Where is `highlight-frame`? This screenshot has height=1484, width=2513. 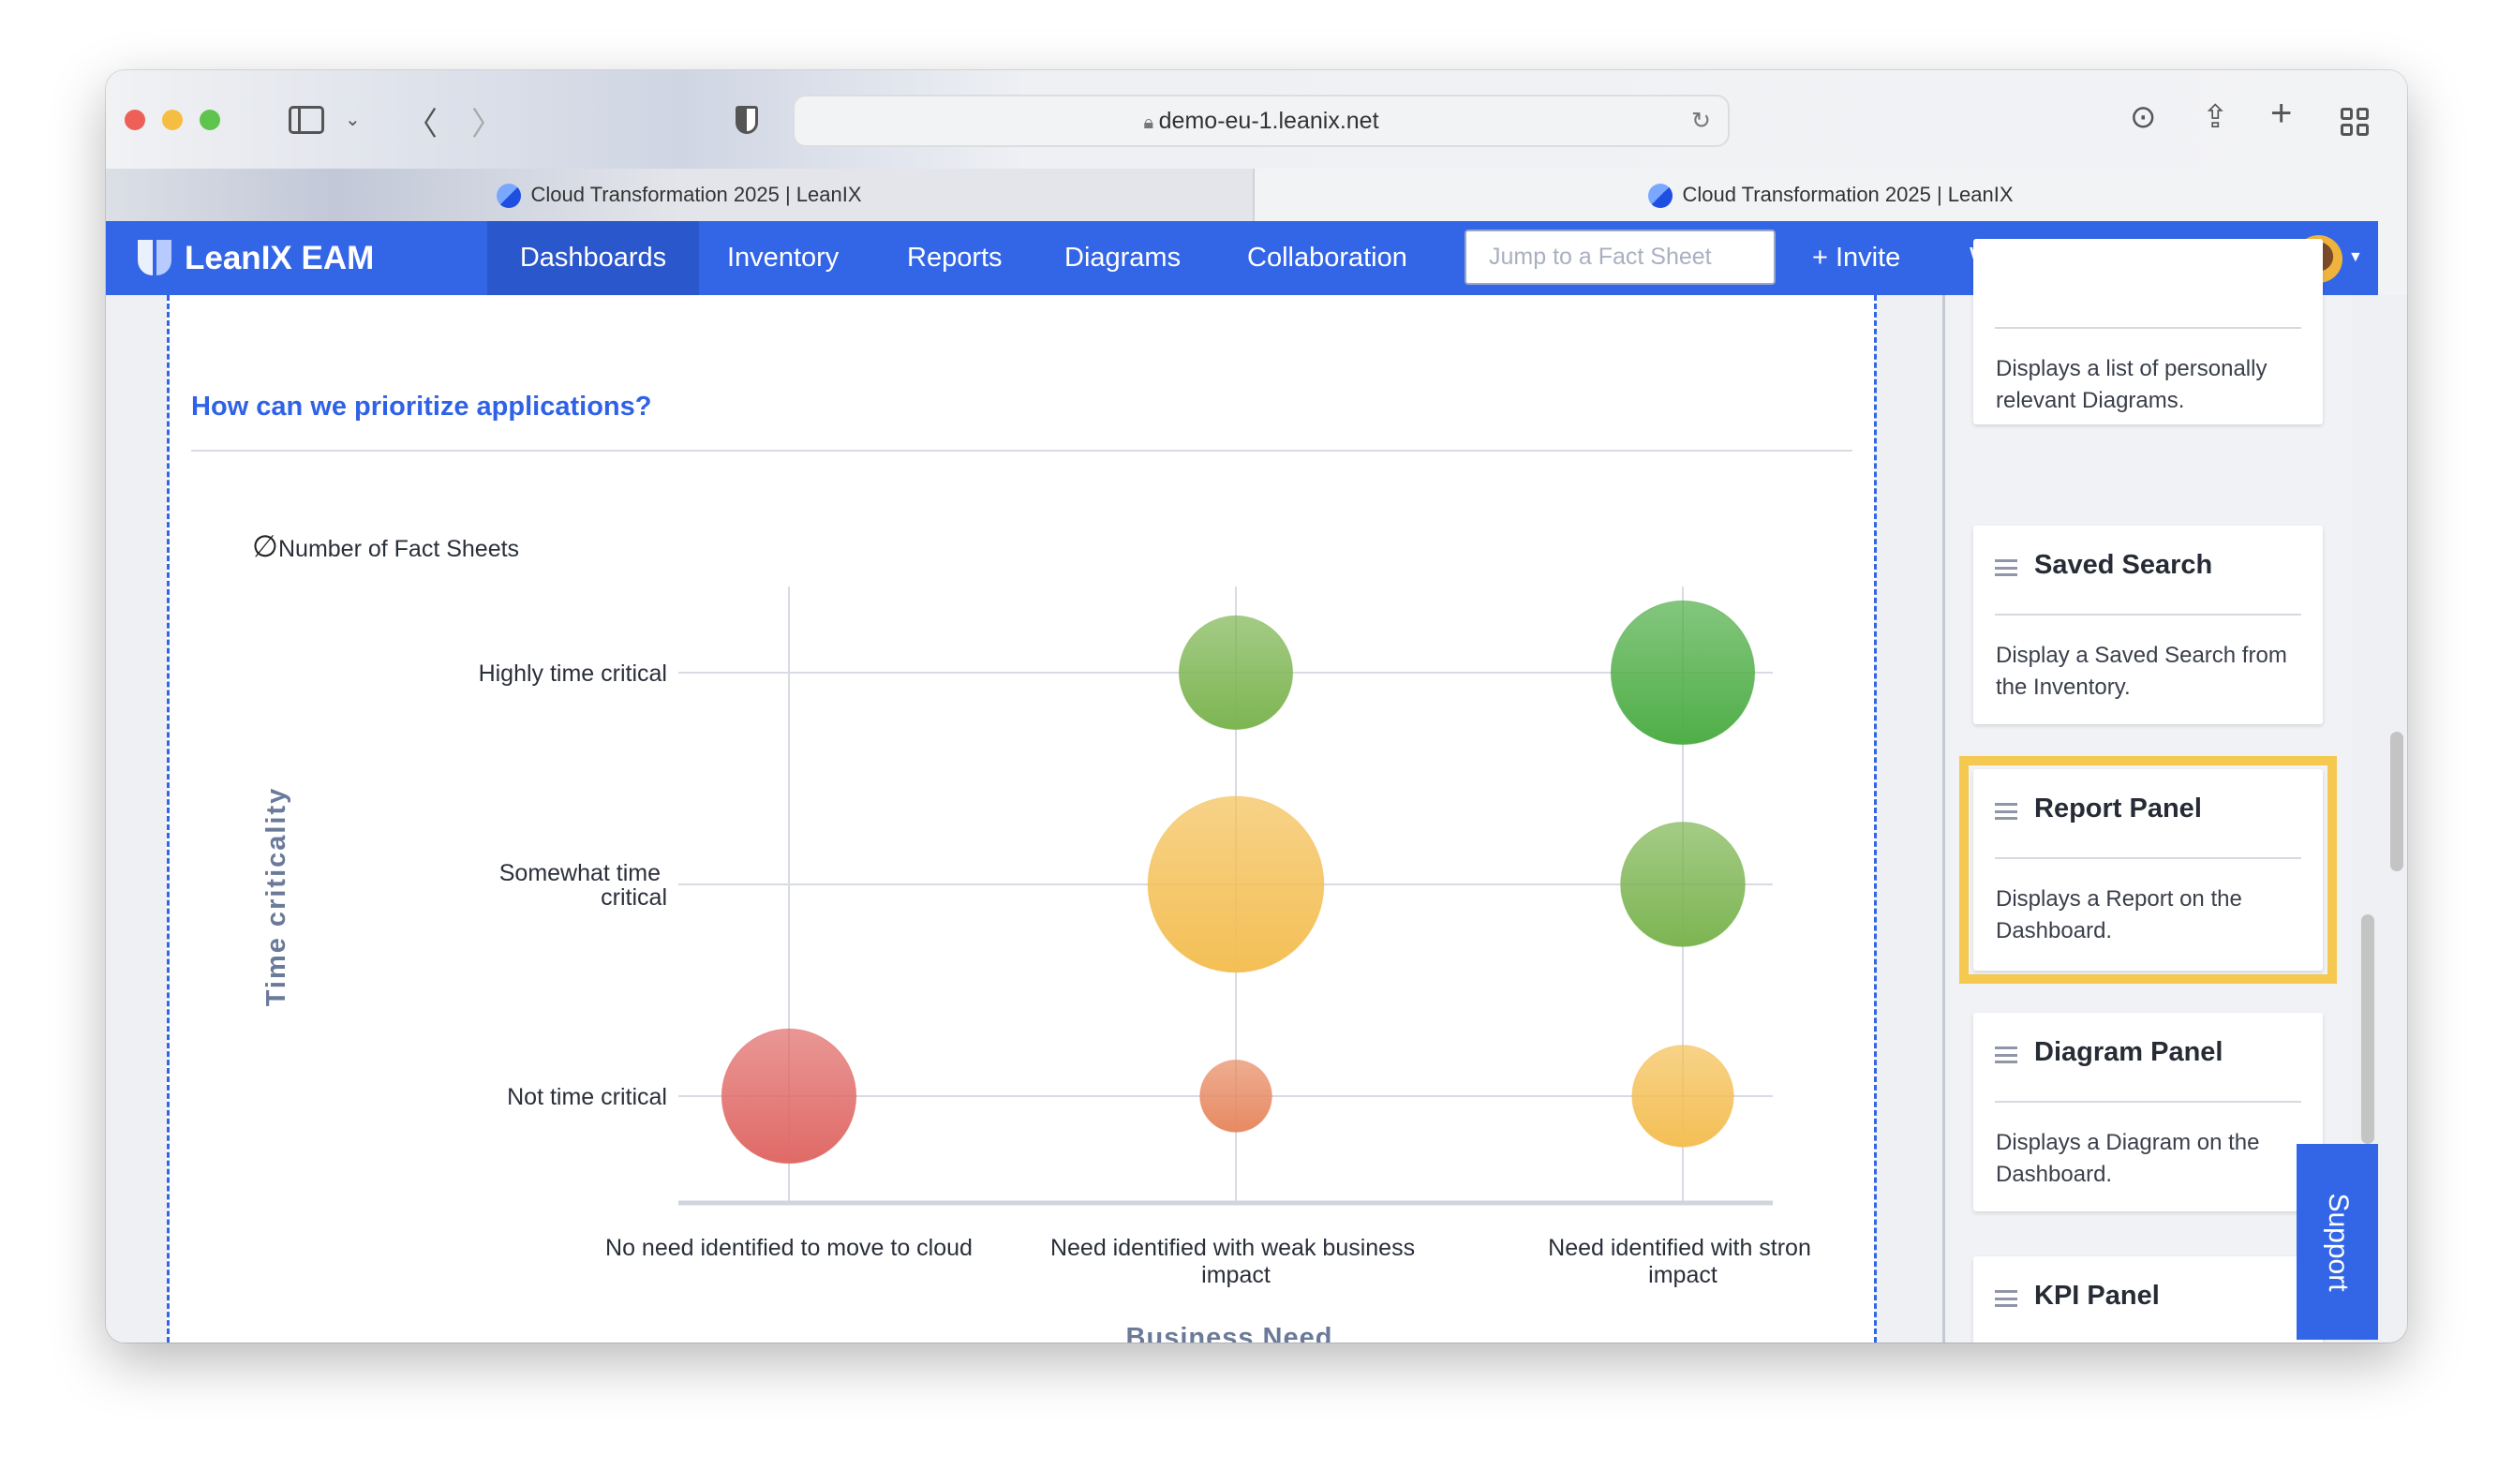 highlight-frame is located at coordinates (2148, 870).